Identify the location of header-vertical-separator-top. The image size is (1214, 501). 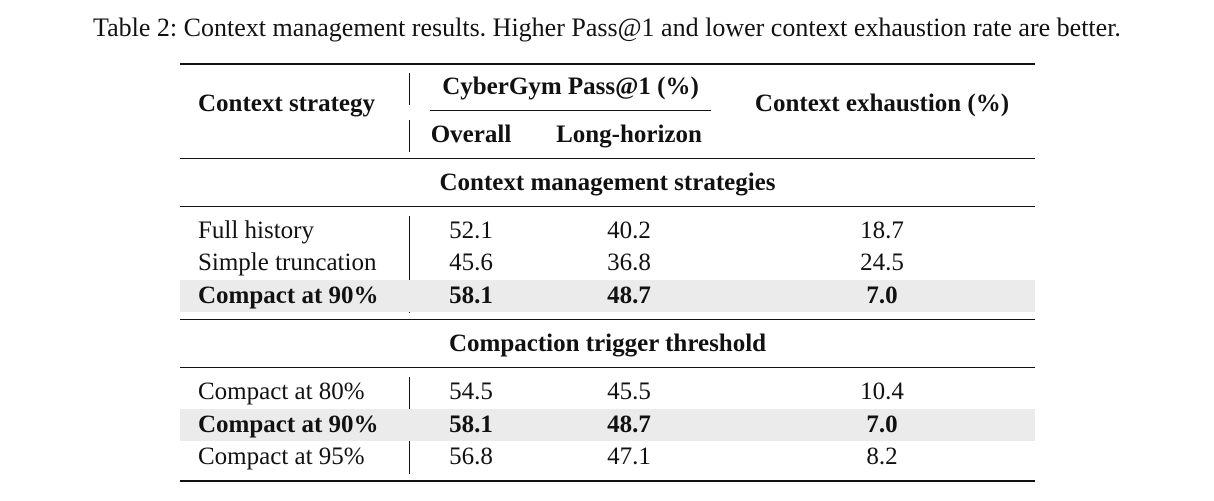
(409, 89).